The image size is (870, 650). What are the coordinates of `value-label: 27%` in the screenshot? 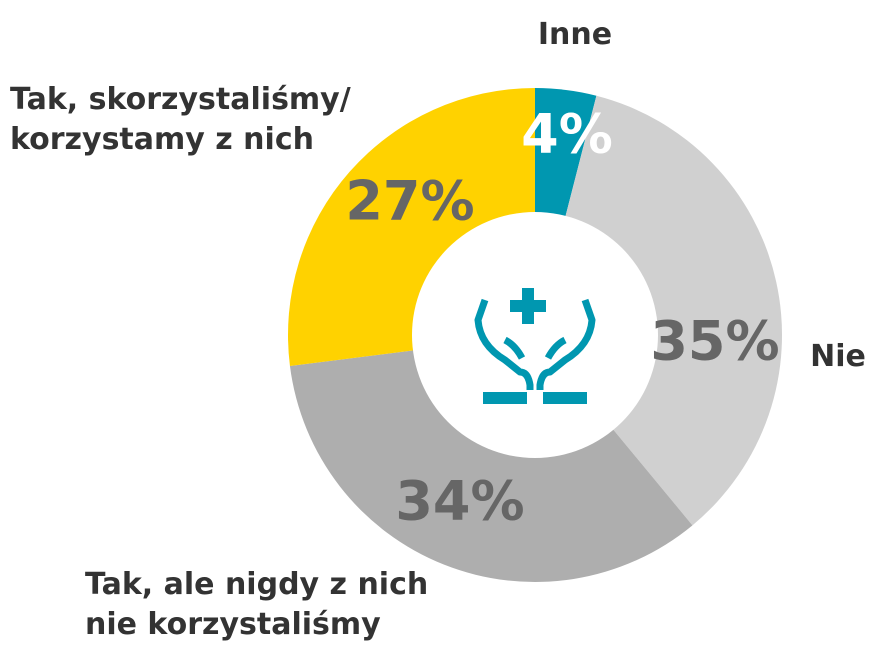 It's located at (409, 201).